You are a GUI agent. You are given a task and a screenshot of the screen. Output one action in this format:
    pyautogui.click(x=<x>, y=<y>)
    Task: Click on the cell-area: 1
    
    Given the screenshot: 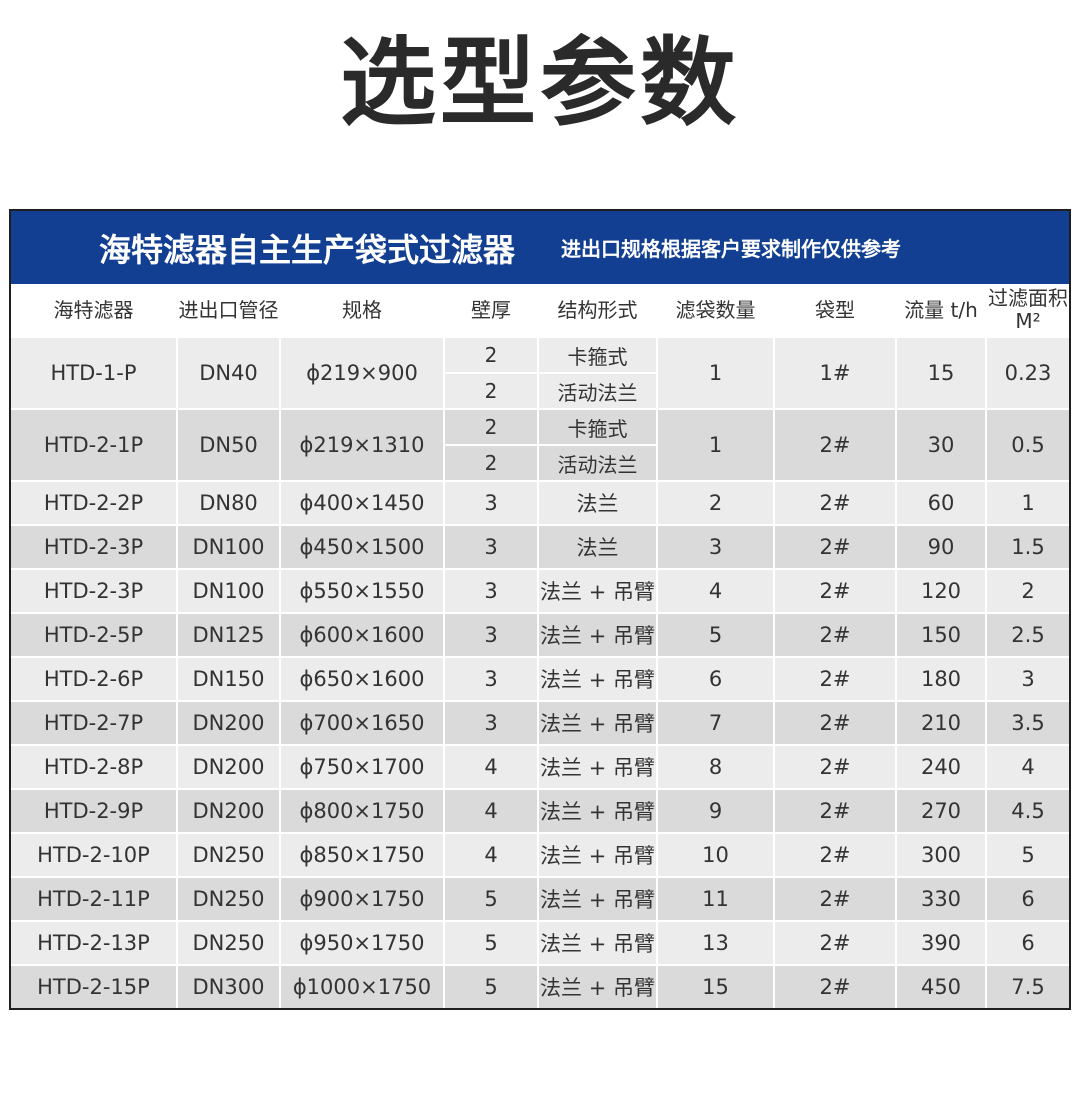 What is the action you would take?
    pyautogui.click(x=1027, y=503)
    